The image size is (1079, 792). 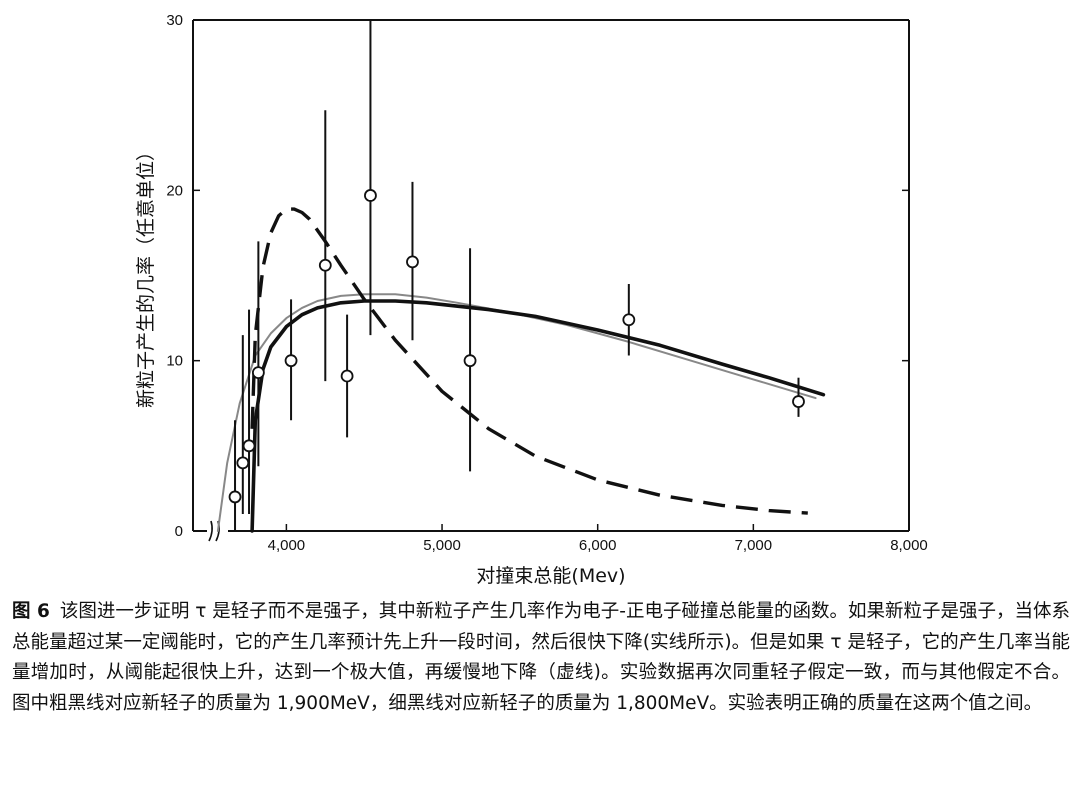 I want to click on y-tick-label: 20, so click(x=174, y=190).